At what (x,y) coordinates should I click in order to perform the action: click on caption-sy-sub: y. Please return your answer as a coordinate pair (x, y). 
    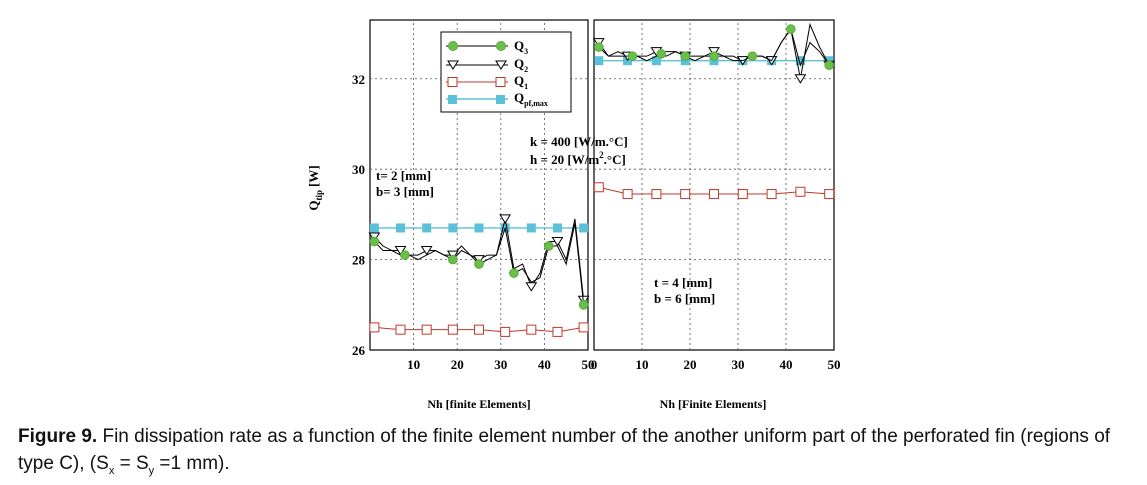
    Looking at the image, I should click on (151, 470).